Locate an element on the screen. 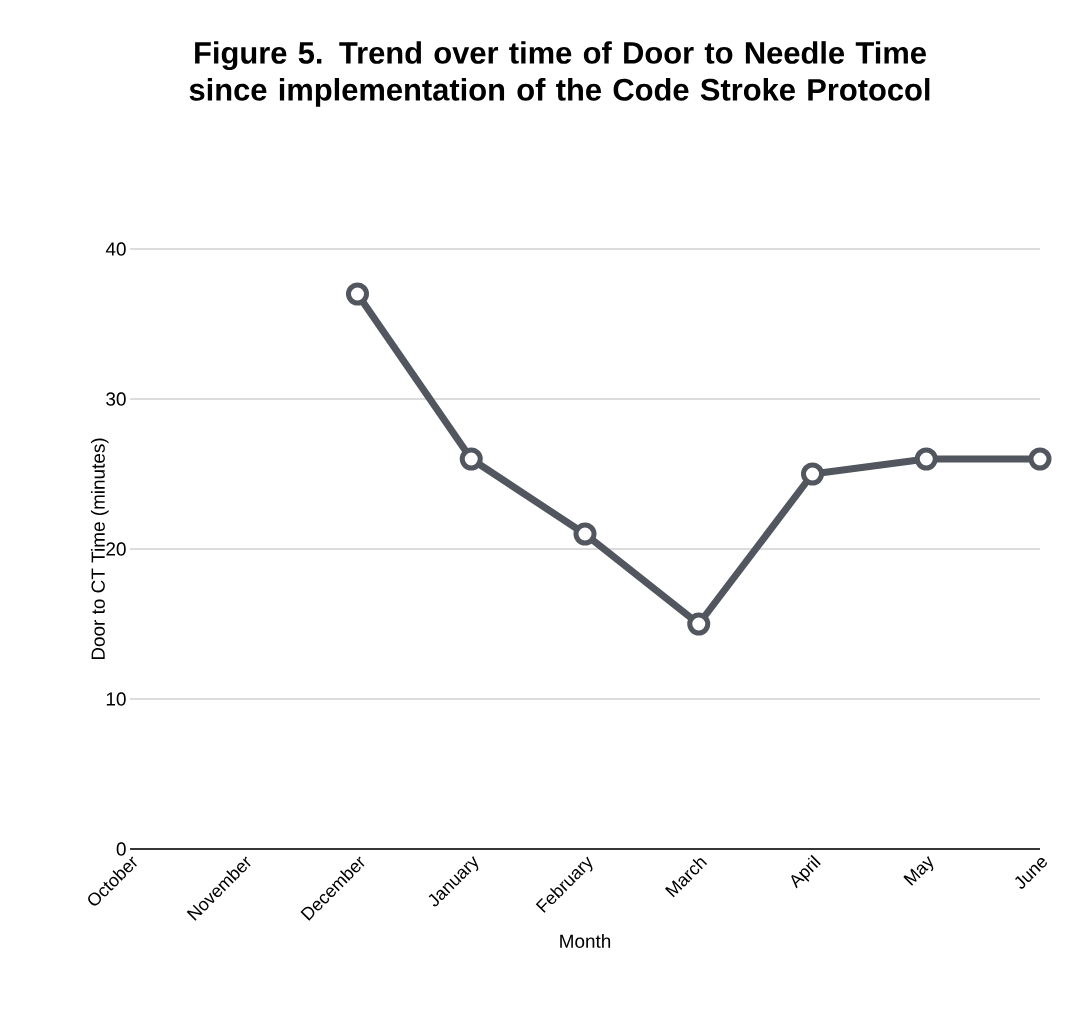 Image resolution: width=1078 pixels, height=1024 pixels. y-tick-label: 10 is located at coordinates (116, 699).